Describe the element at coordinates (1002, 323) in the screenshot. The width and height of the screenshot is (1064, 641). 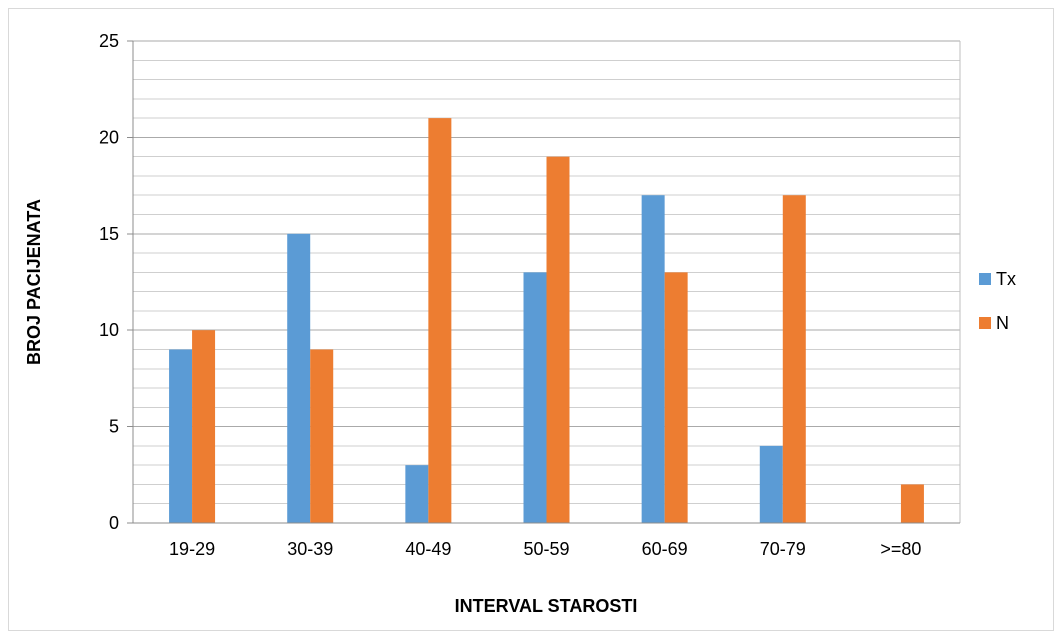
I see `legend-label-n: N` at that location.